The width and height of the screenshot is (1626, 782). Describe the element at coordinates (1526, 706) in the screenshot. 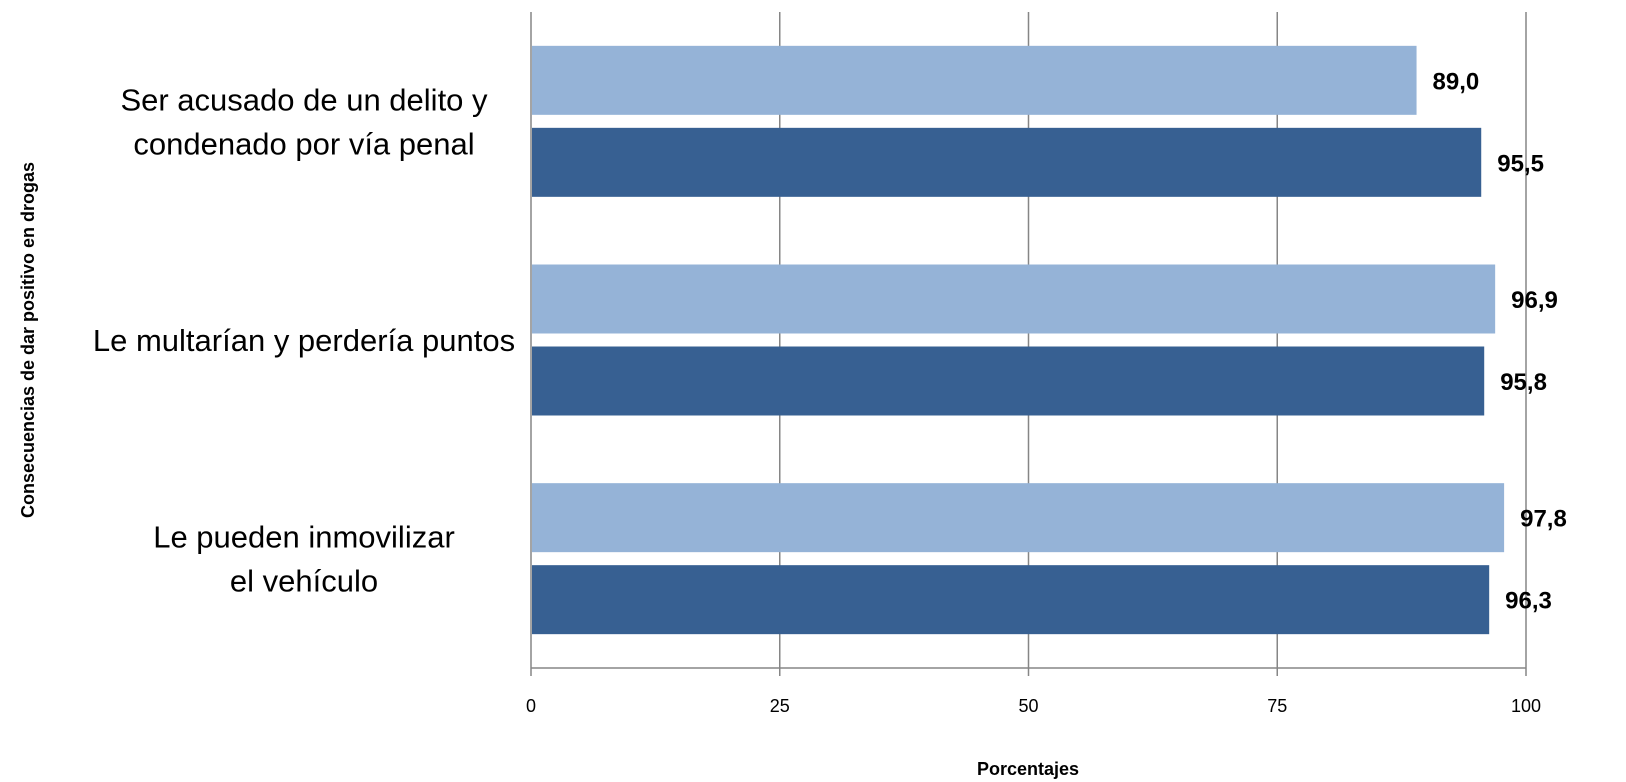

I see `x-tick-label-100: 100` at that location.